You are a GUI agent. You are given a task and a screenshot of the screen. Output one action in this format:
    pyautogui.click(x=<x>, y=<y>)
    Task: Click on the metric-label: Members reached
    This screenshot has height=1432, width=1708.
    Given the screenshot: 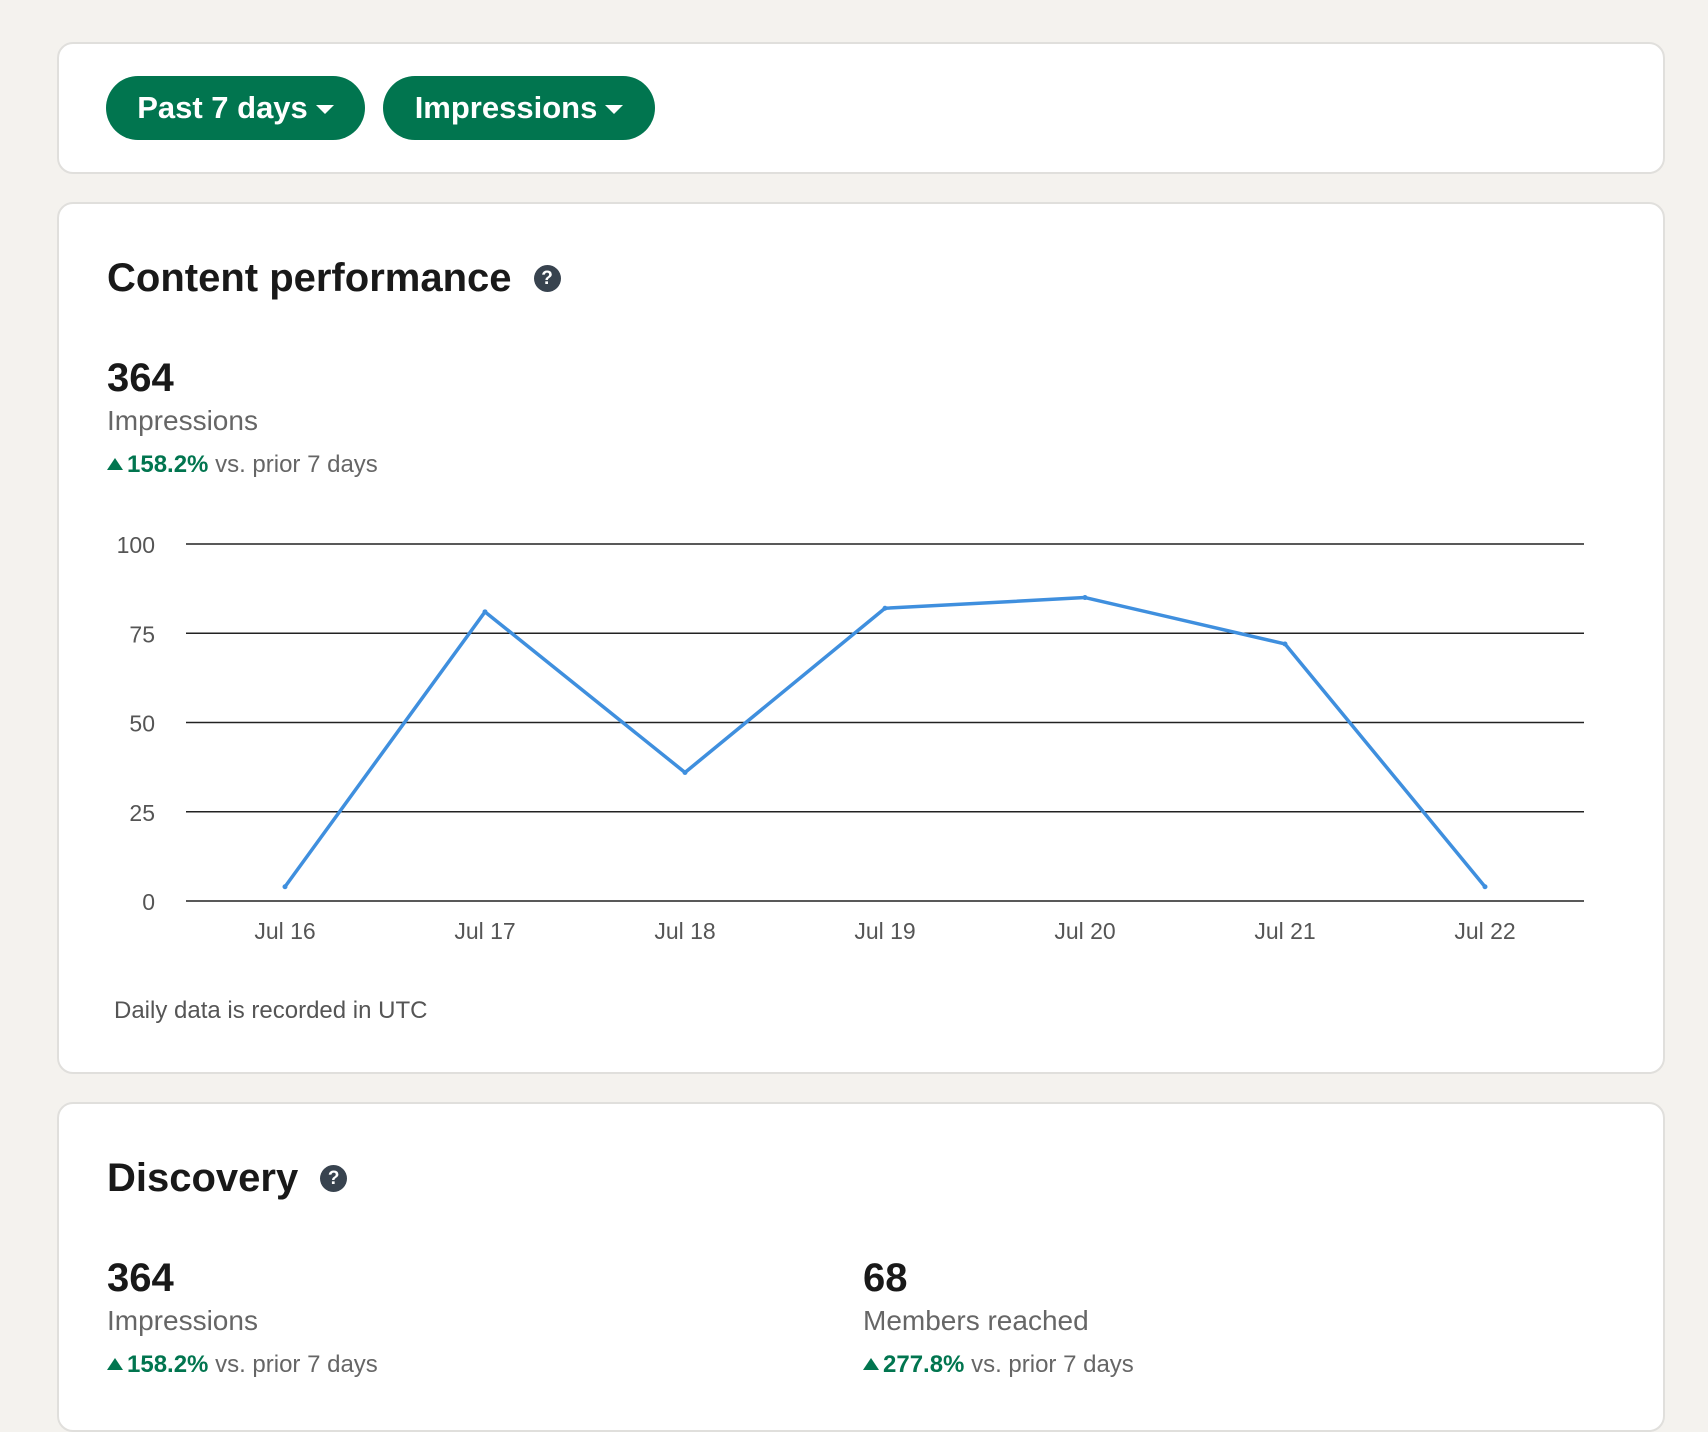 What is the action you would take?
    pyautogui.click(x=976, y=1320)
    